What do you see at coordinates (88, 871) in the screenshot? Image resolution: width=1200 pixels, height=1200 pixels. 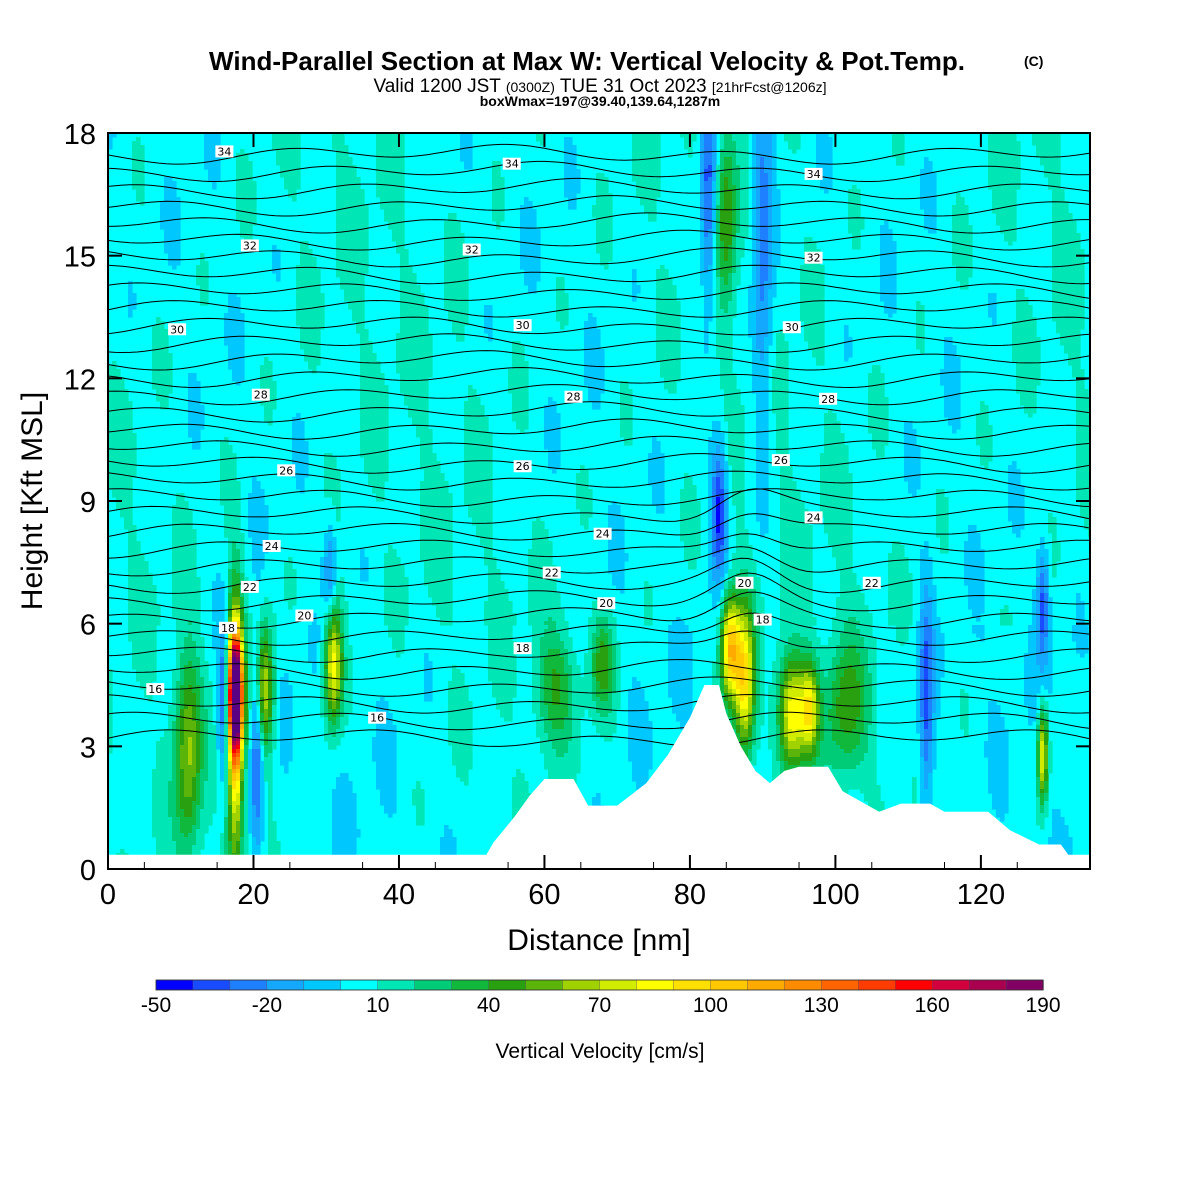 I see `y-tick-label: 0` at bounding box center [88, 871].